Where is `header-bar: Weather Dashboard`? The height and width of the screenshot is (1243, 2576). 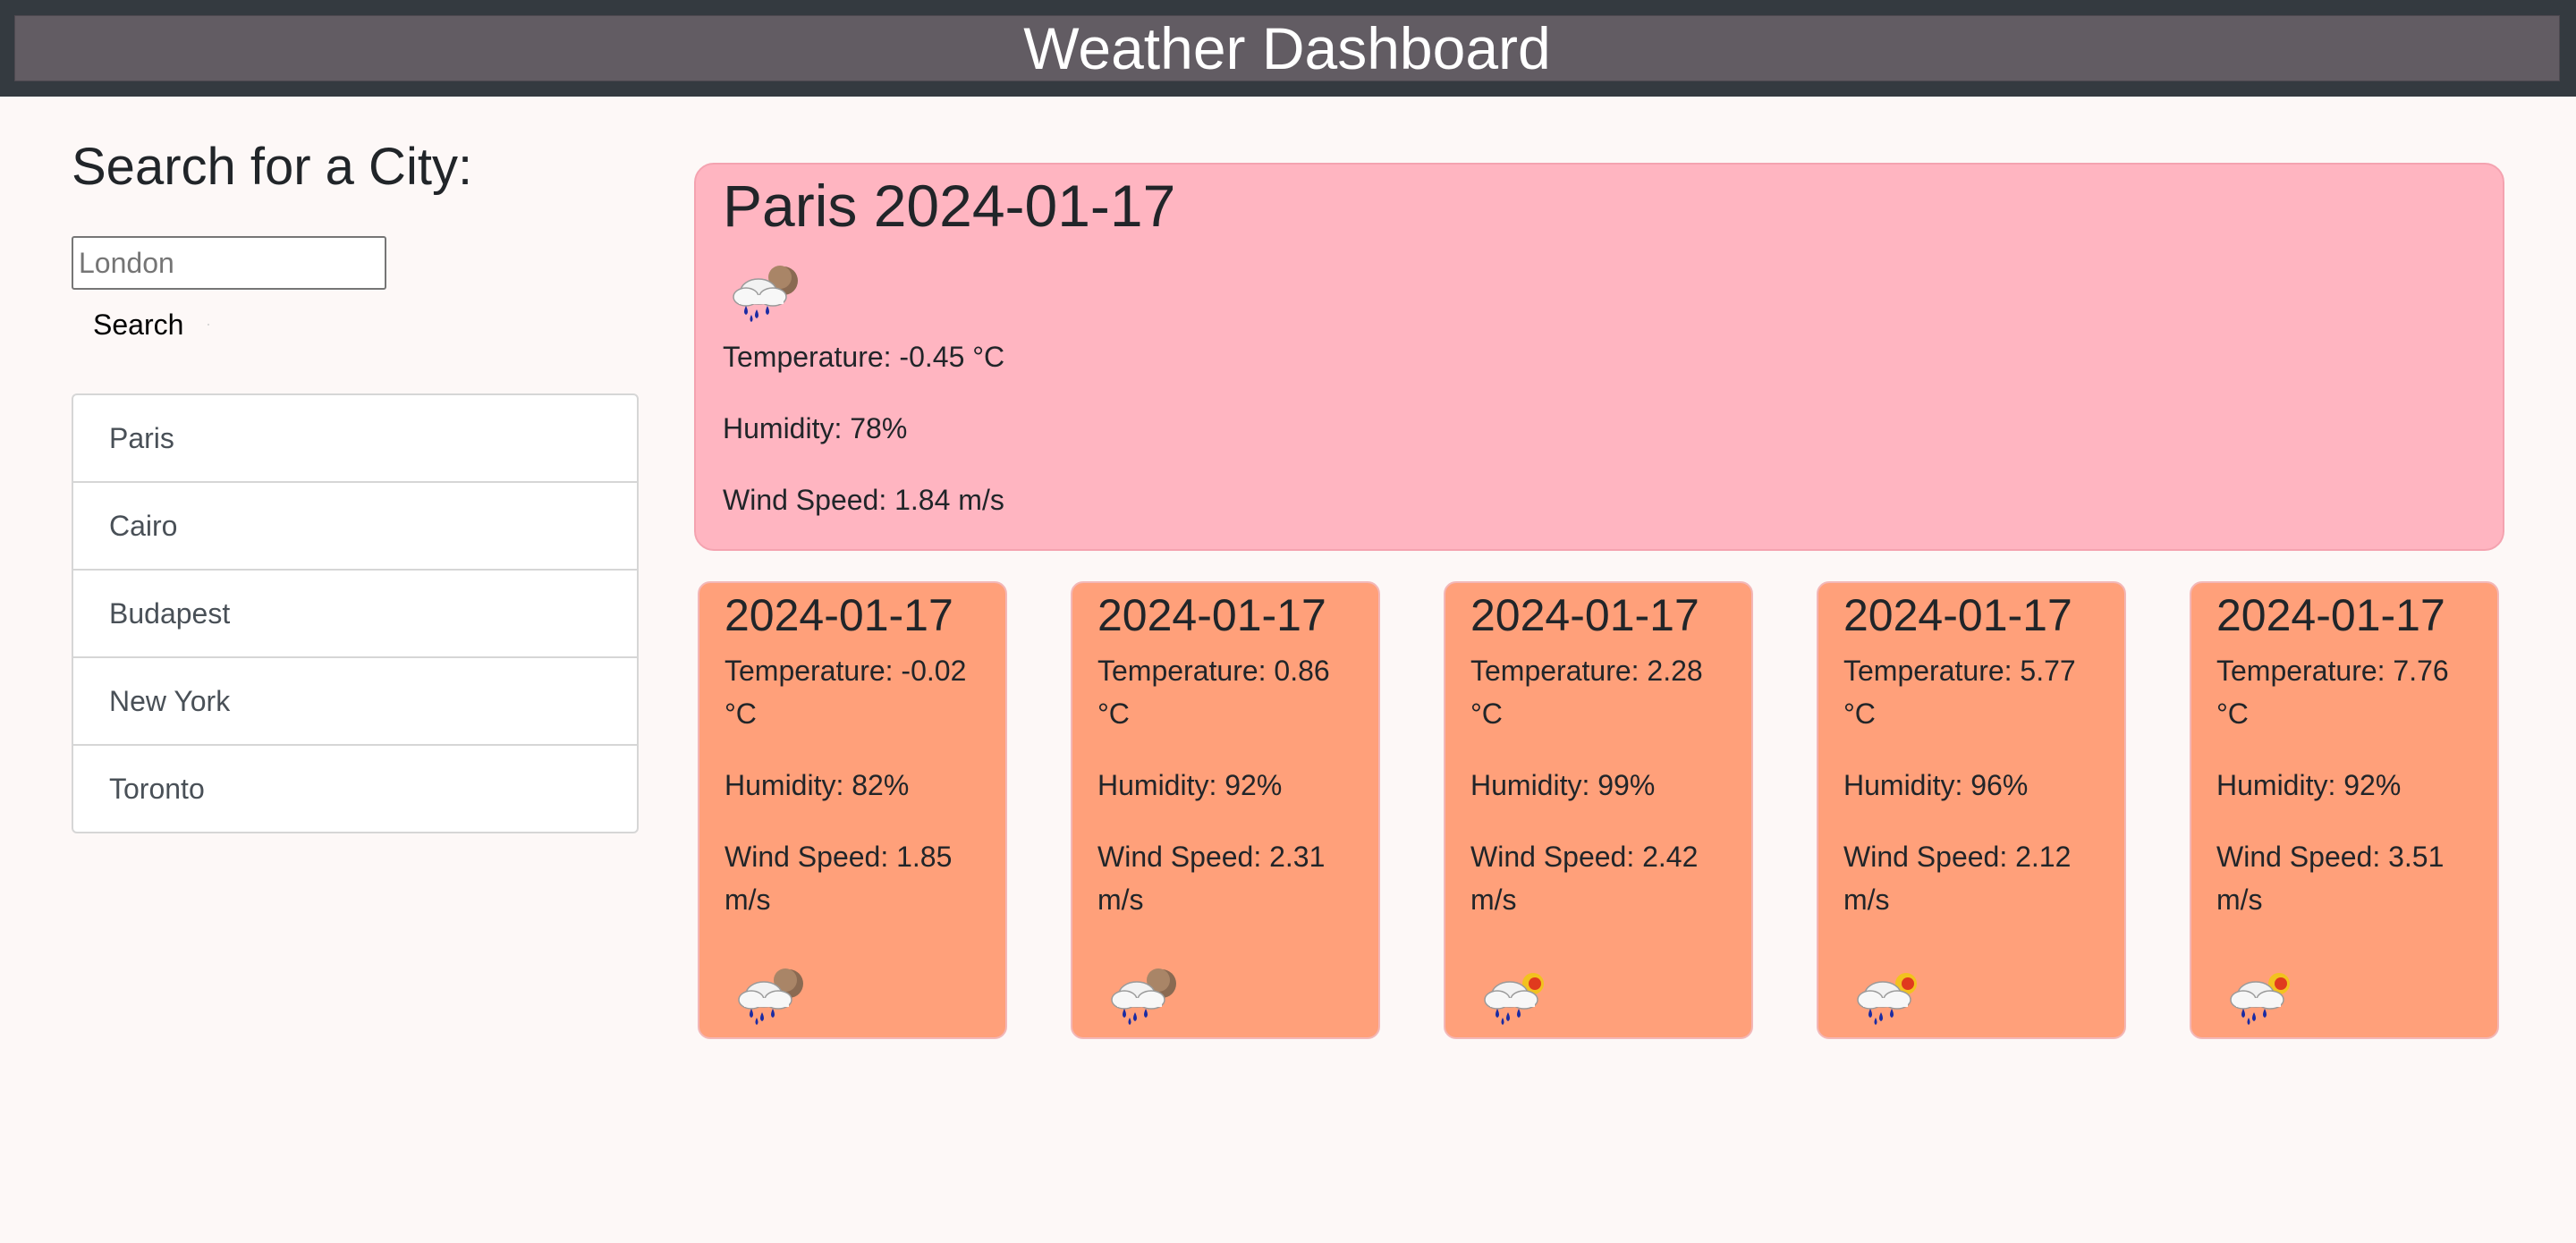
header-bar: Weather Dashboard is located at coordinates (1288, 48).